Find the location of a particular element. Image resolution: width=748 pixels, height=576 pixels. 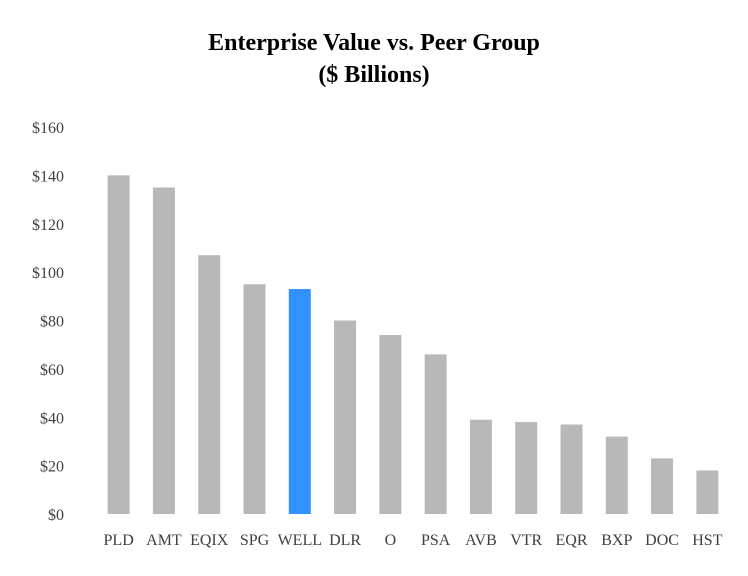

y-tick-label: $20 is located at coordinates (52, 467).